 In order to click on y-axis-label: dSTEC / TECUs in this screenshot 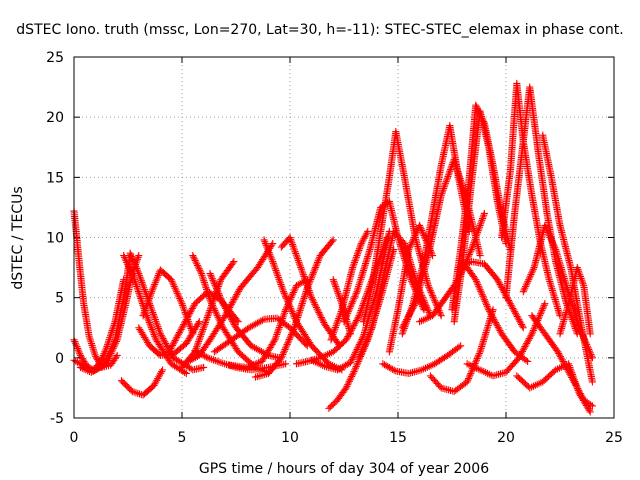, I will do `click(18, 237)`.